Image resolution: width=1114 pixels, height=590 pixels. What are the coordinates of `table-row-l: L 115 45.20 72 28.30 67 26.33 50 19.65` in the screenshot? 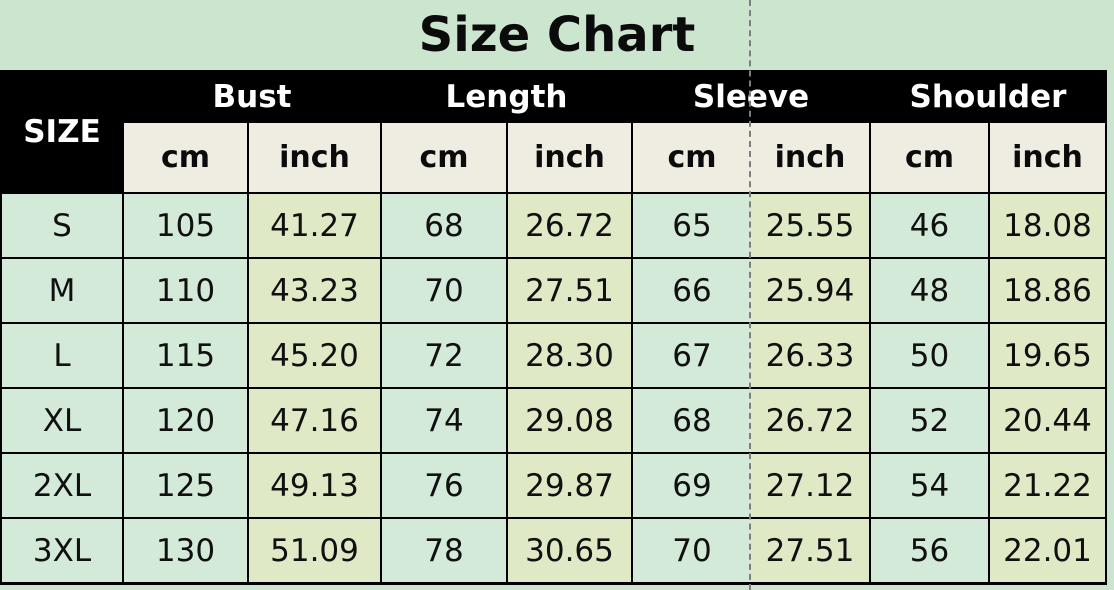 It's located at (553, 355).